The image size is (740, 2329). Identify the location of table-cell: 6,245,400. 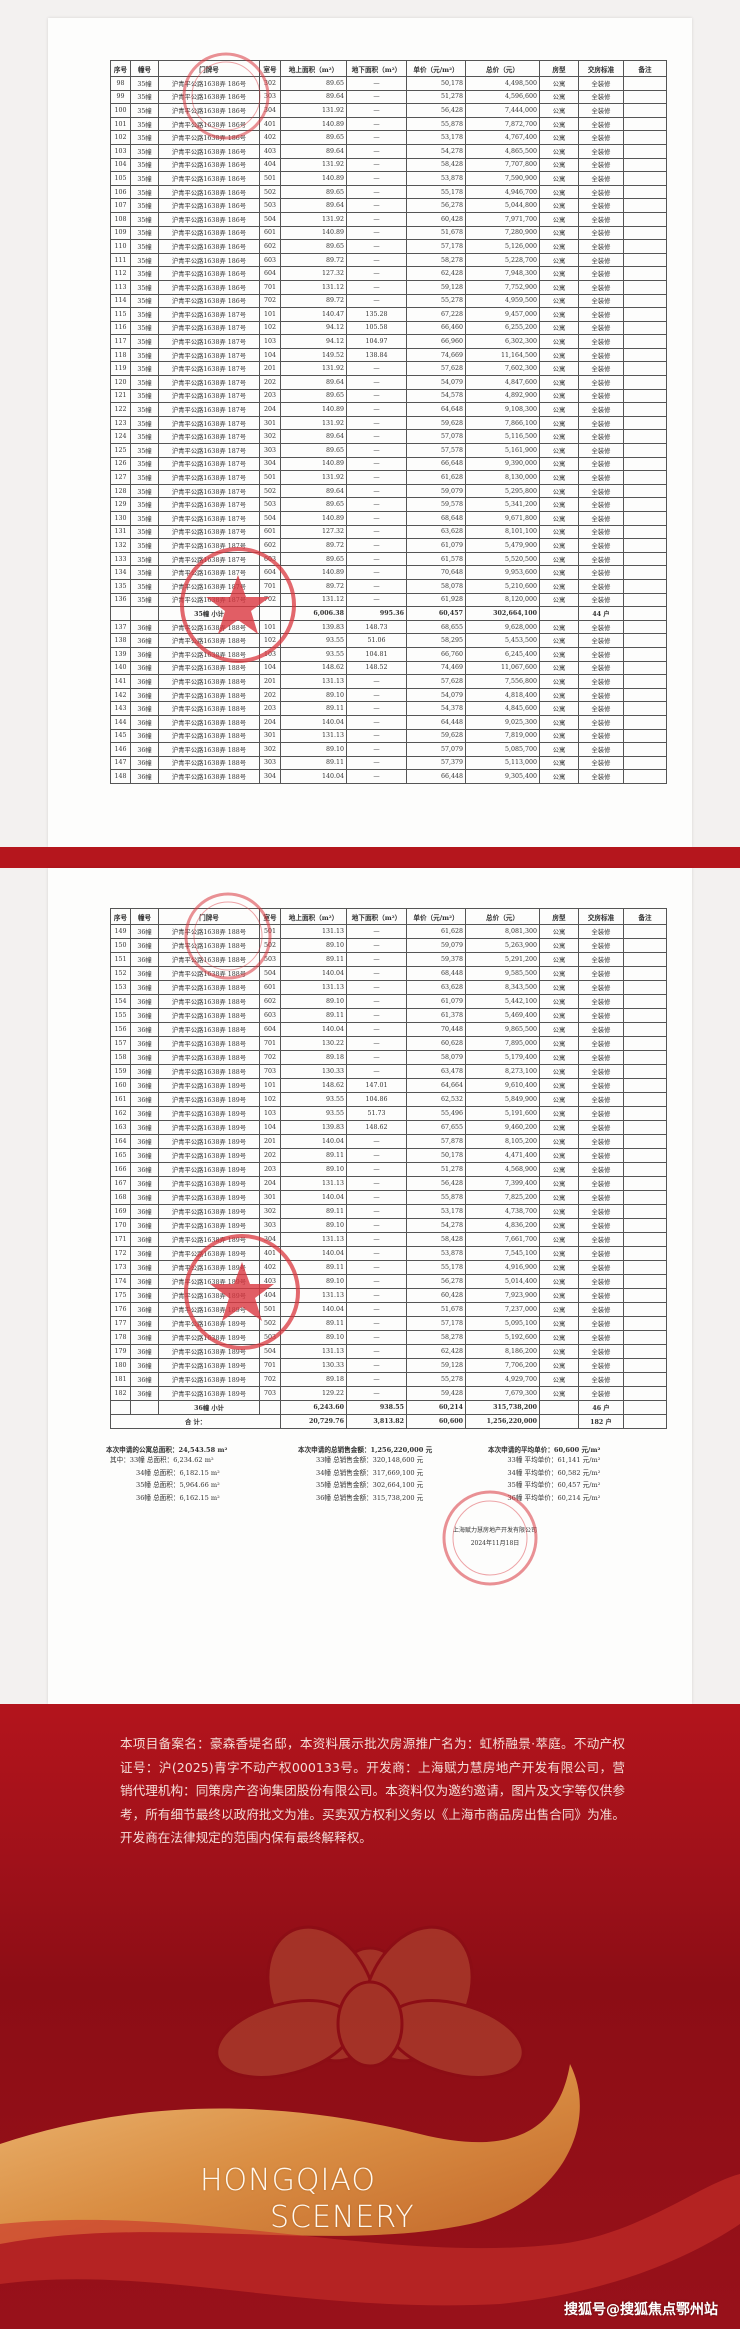
(502, 654).